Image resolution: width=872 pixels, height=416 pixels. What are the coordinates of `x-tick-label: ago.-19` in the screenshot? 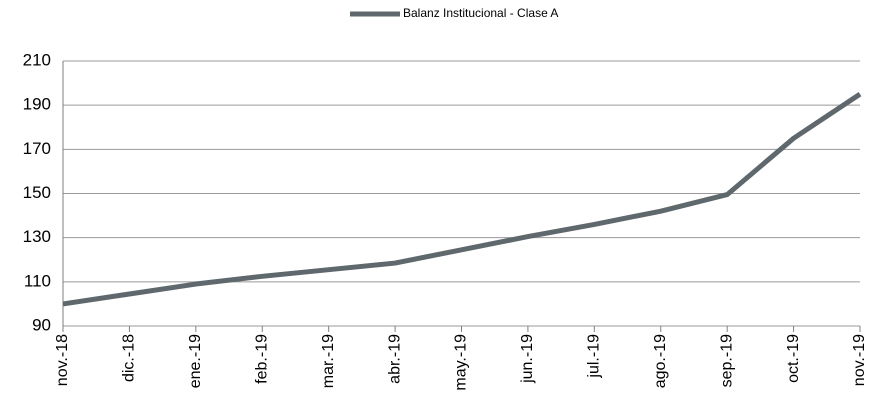 It's located at (660, 361).